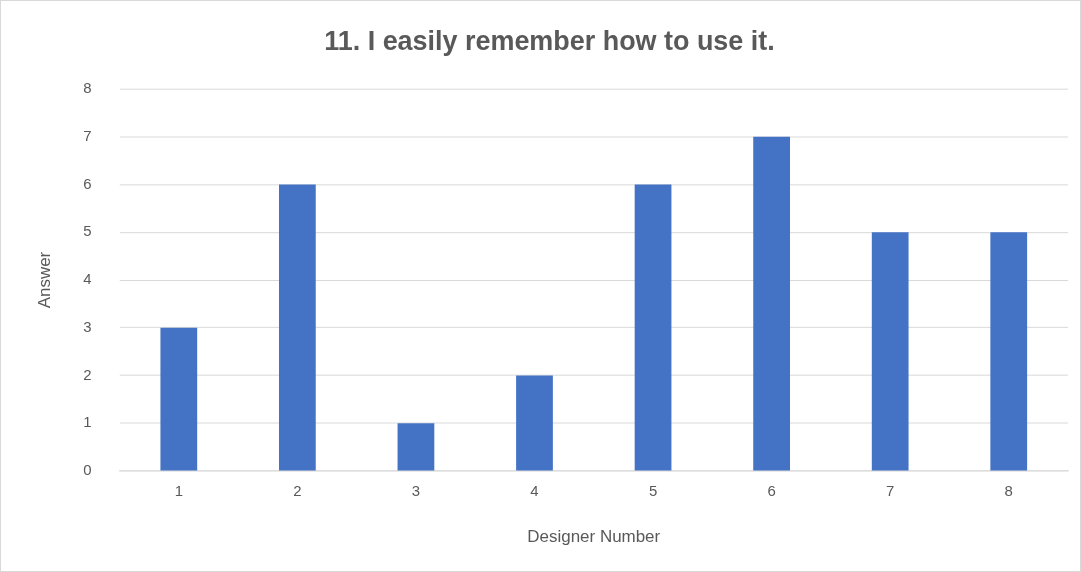 The height and width of the screenshot is (572, 1081). I want to click on chart-title: 11. I easily remember how to use it., so click(549, 41).